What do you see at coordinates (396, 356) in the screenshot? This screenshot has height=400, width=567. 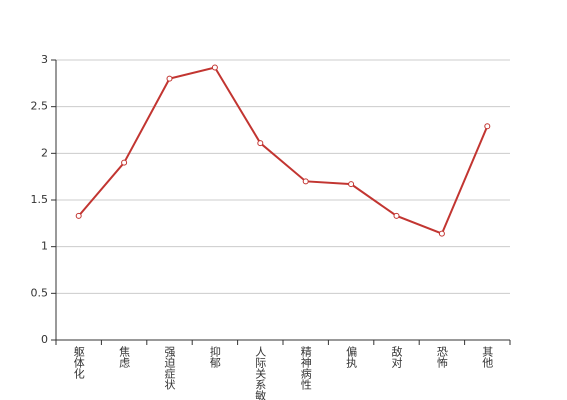 I see `x-tick-label: 敌对` at bounding box center [396, 356].